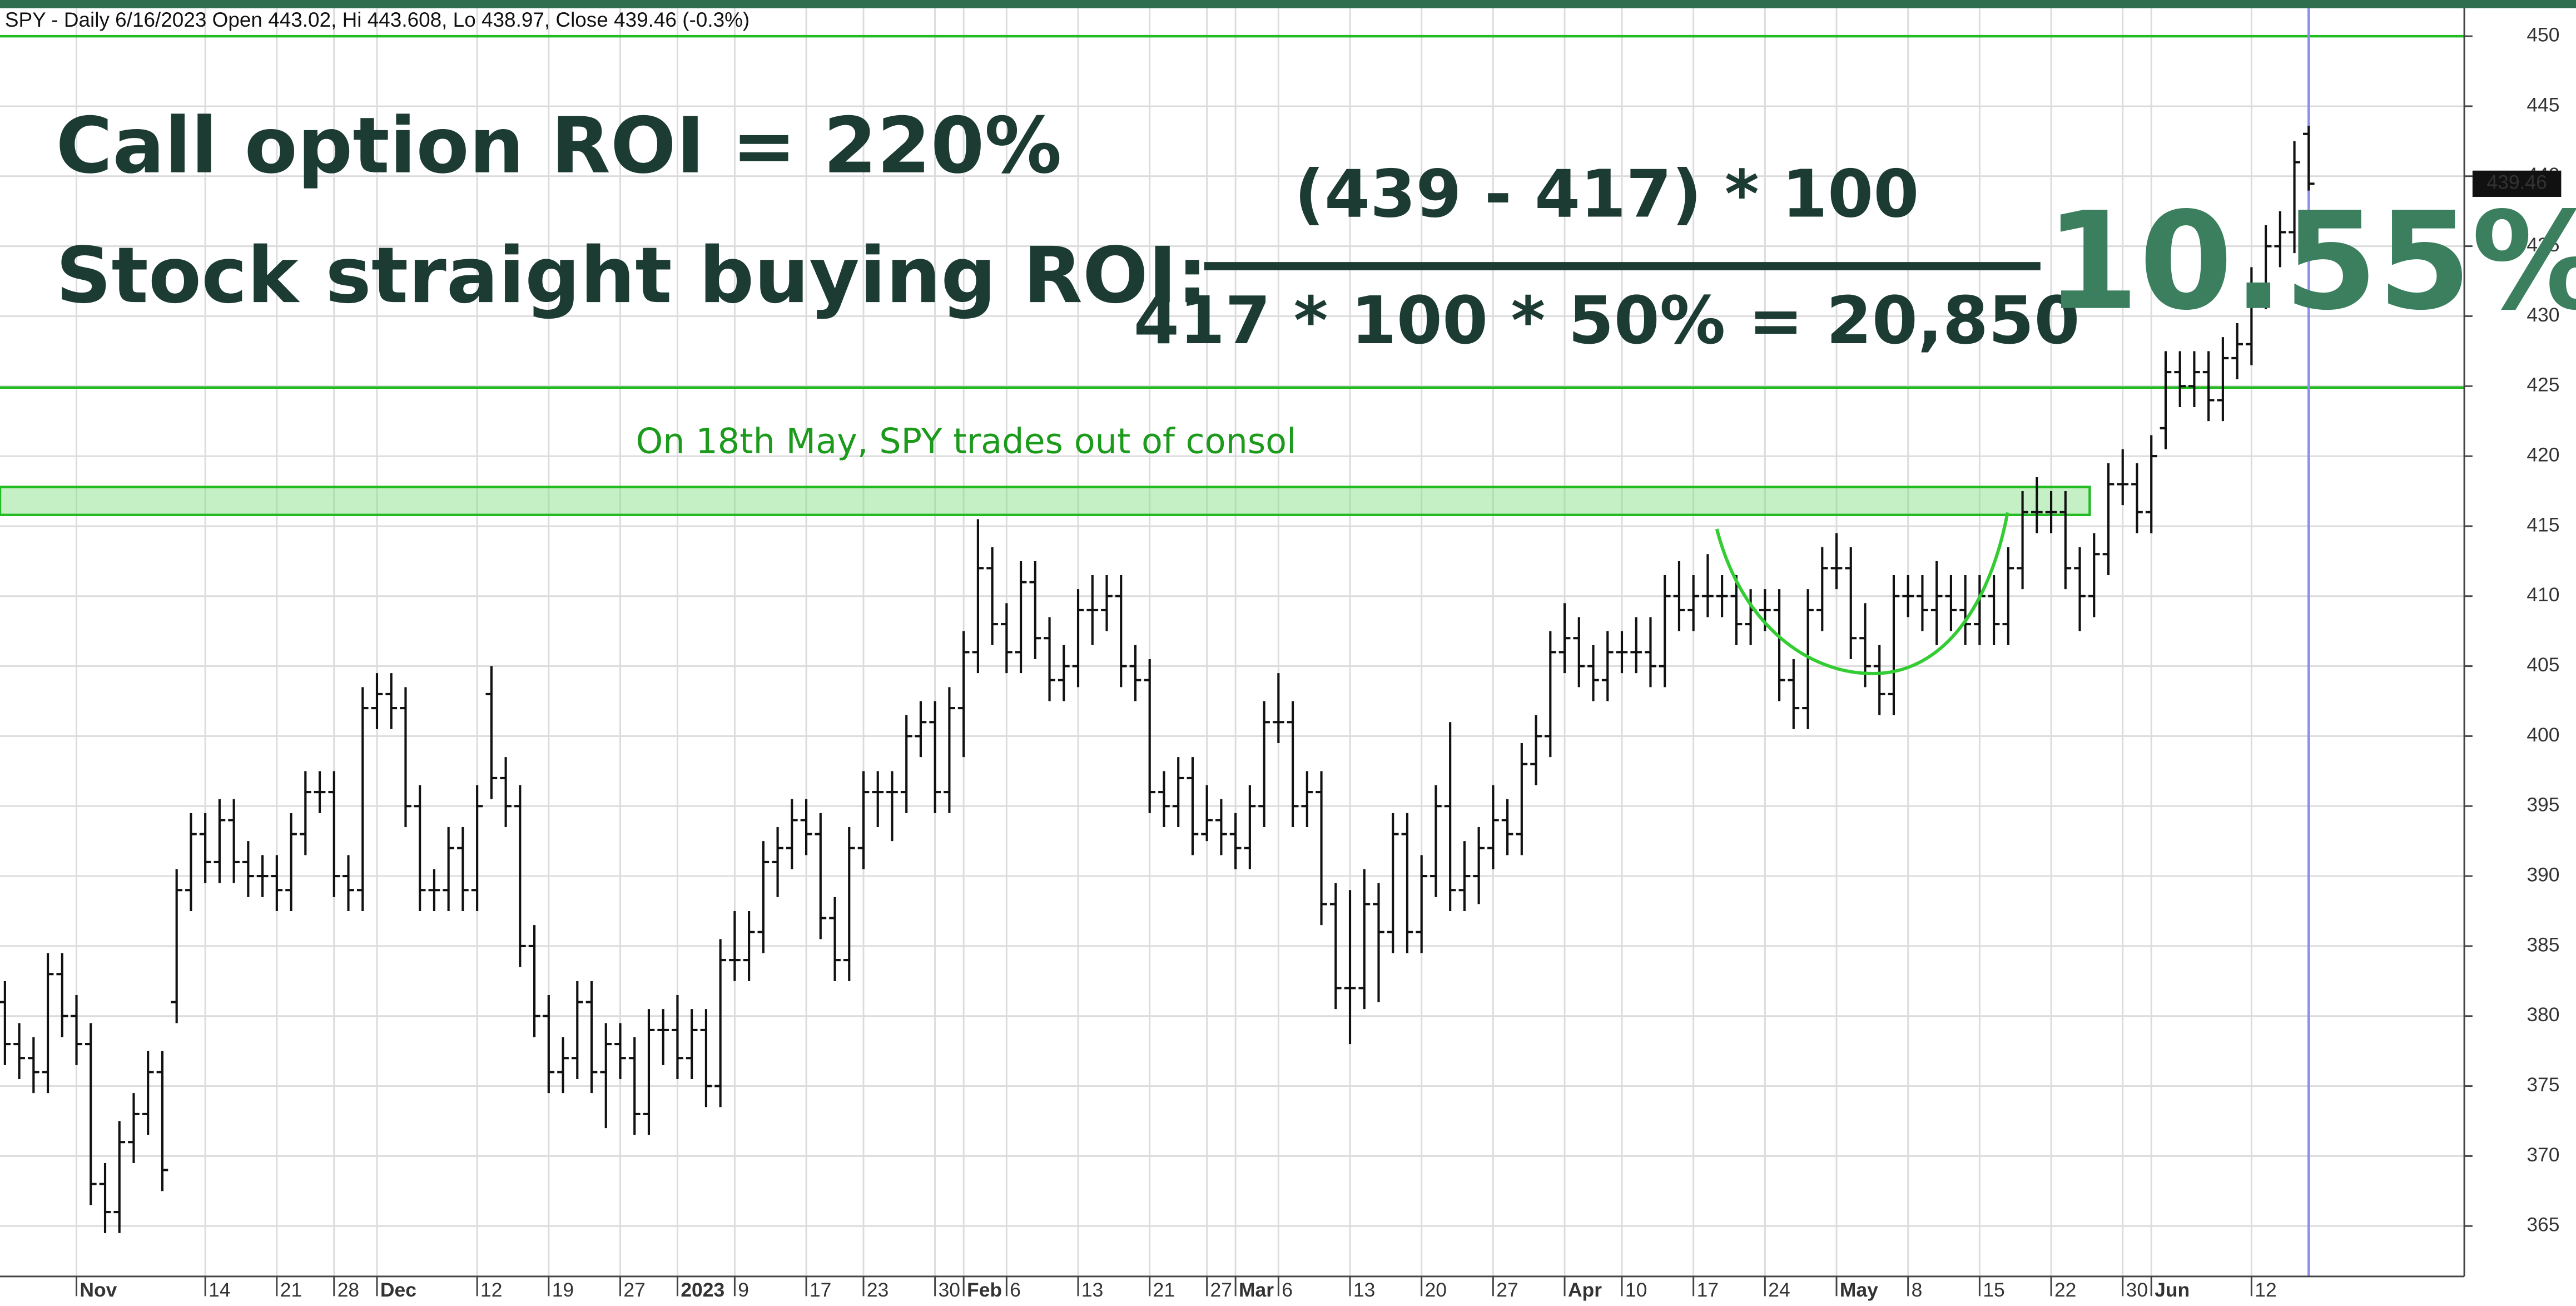 Image resolution: width=2576 pixels, height=1306 pixels. Describe the element at coordinates (2543, 805) in the screenshot. I see `y-tick-label: 395` at that location.